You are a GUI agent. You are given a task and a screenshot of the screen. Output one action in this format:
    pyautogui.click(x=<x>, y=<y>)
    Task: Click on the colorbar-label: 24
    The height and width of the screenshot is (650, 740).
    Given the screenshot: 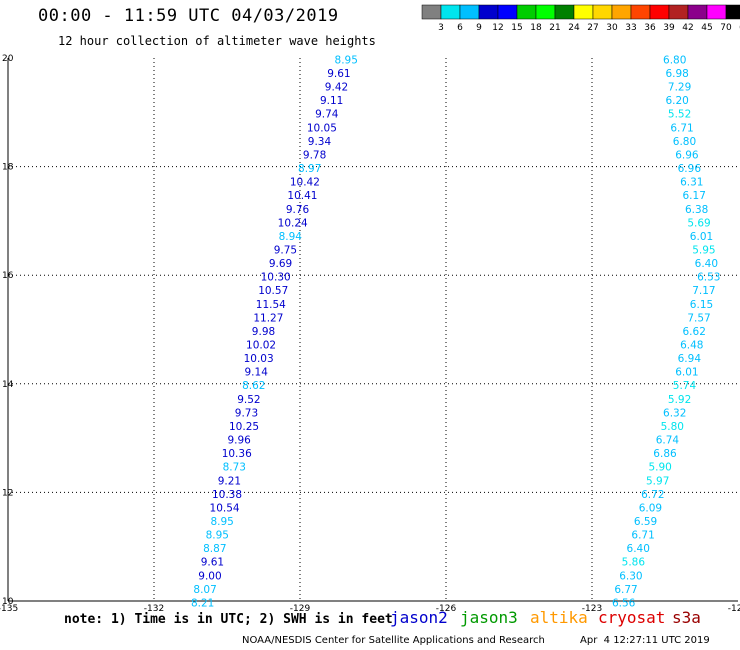 What is the action you would take?
    pyautogui.click(x=574, y=28)
    